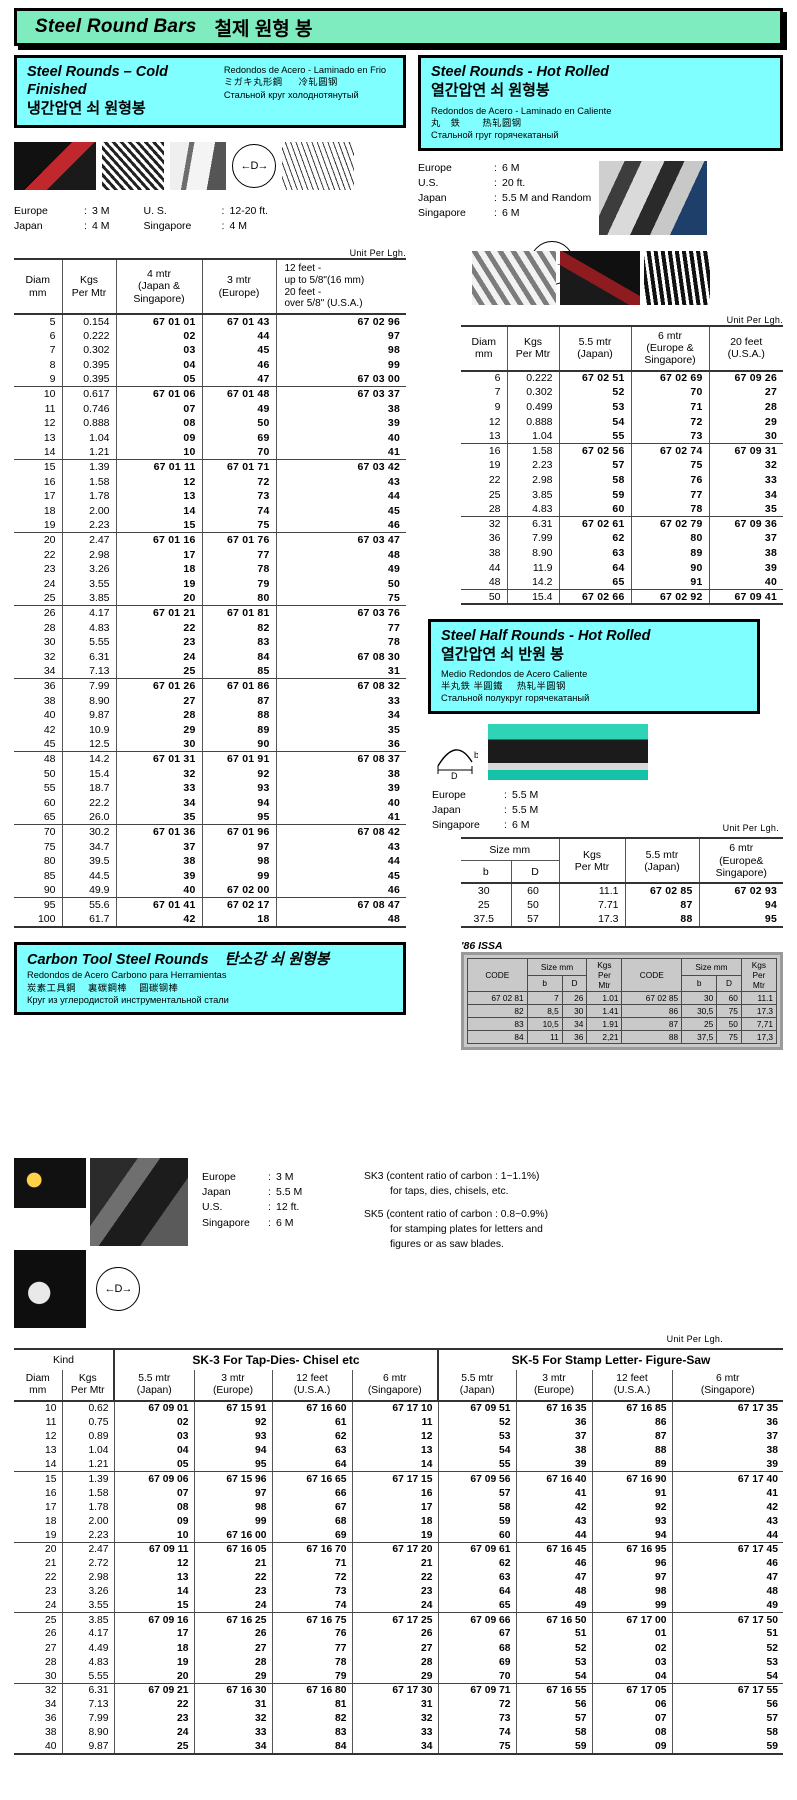 This screenshot has width=797, height=1800. What do you see at coordinates (622, 998) in the screenshot?
I see `issa-row: 67 02 81 7 26 1.01 67 02 85 30 60 11.1` at bounding box center [622, 998].